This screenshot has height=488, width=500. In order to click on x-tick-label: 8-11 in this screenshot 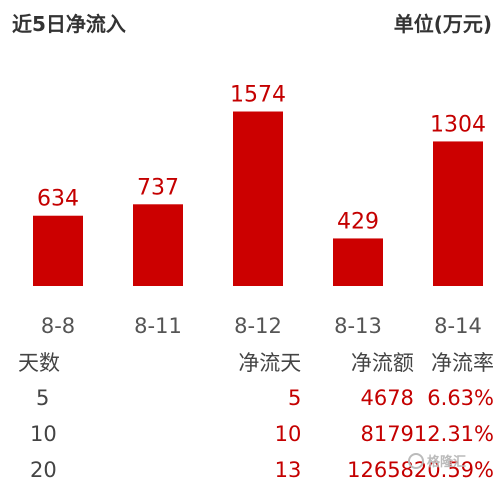, I will do `click(158, 326)`.